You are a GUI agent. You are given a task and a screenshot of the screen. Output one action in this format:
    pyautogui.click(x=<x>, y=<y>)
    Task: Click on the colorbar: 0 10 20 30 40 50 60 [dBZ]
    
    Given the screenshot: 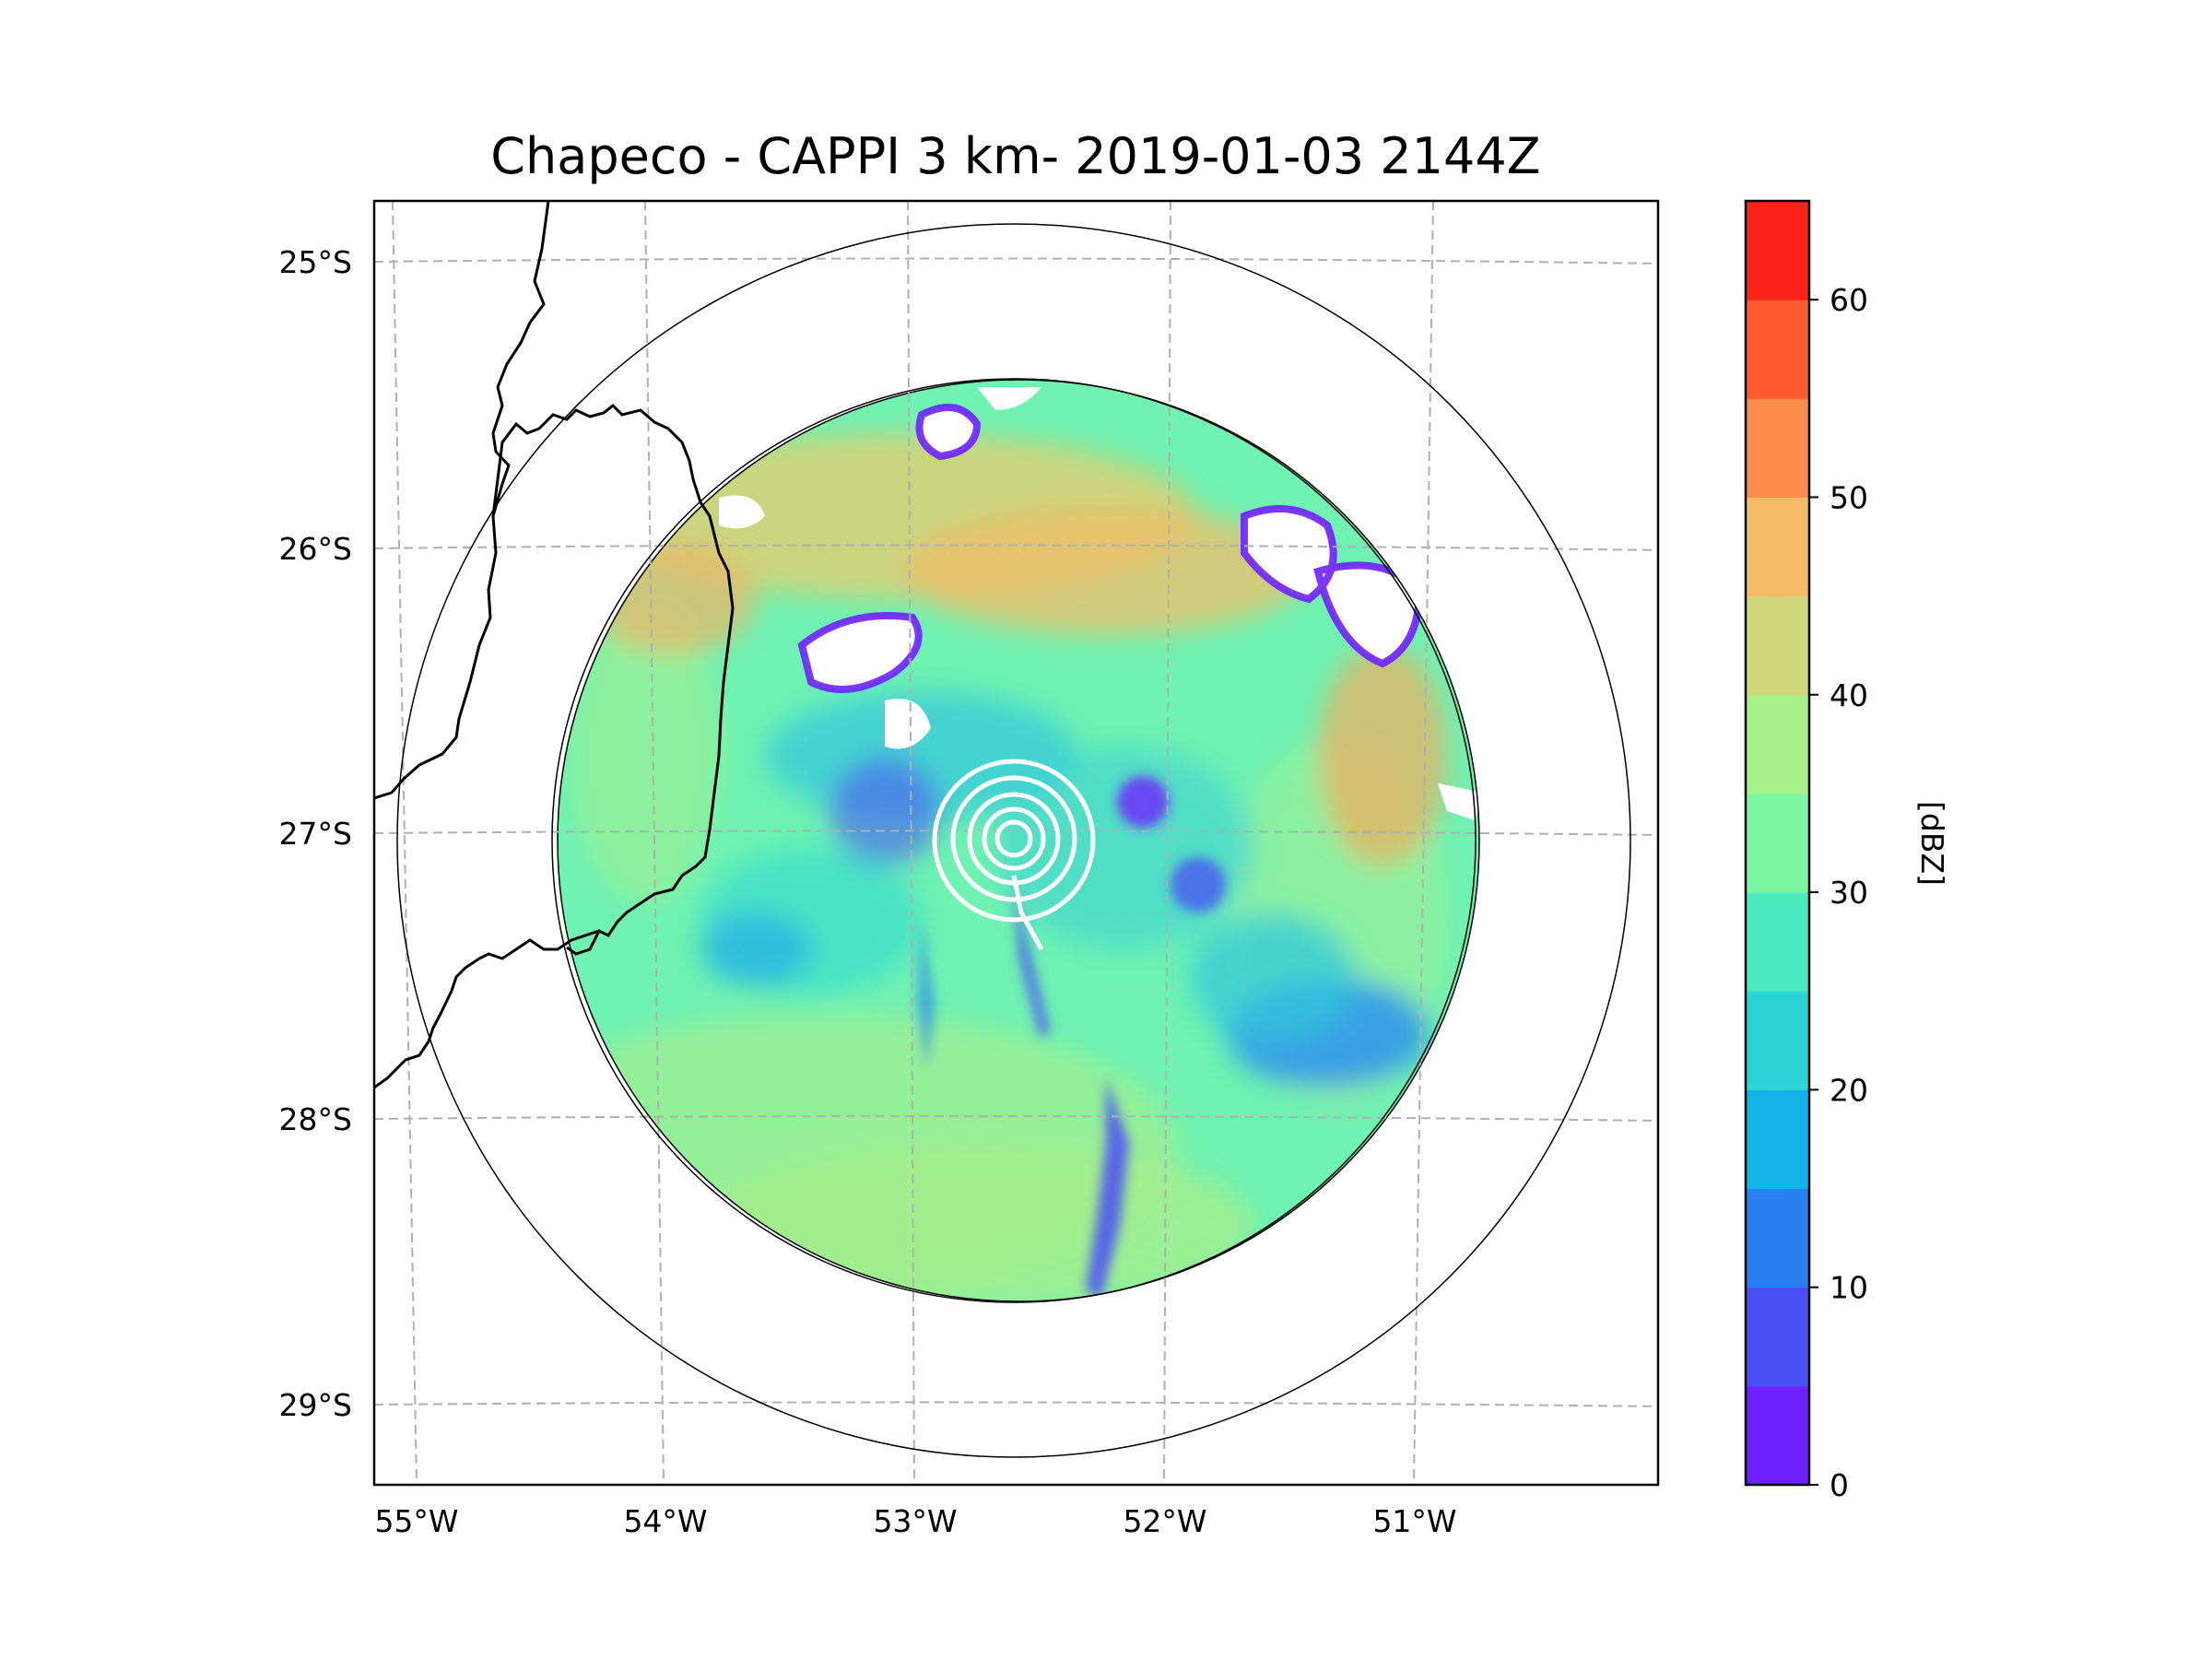 What is the action you would take?
    pyautogui.click(x=1847, y=851)
    